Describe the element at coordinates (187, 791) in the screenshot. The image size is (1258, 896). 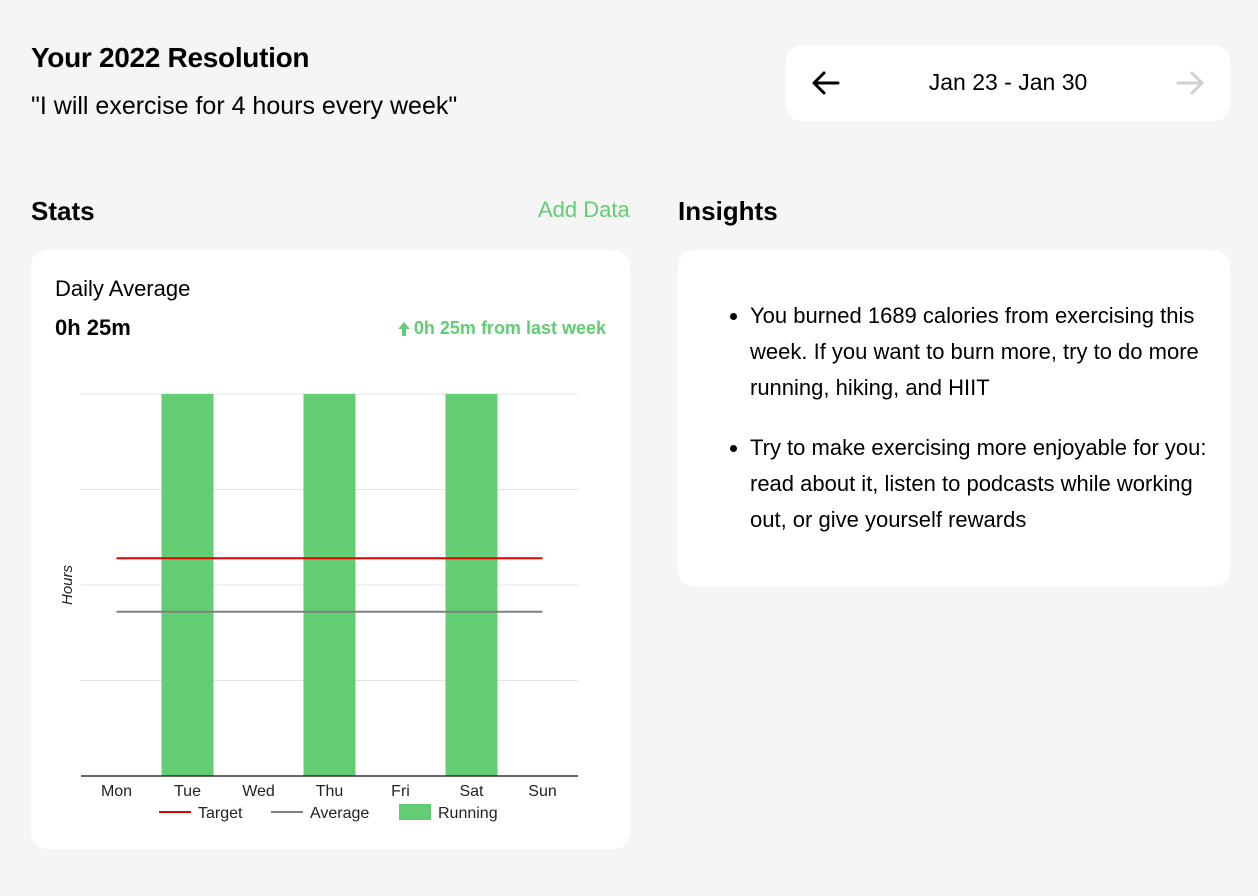
I see `x-tick-label: Tue` at that location.